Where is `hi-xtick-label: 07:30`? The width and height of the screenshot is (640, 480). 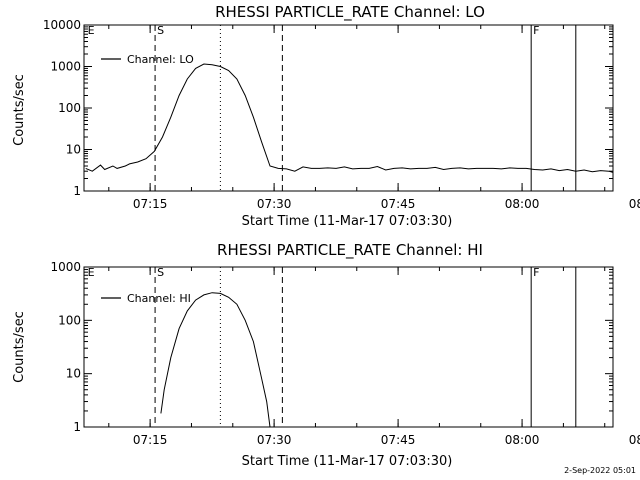
hi-xtick-label: 07:30 is located at coordinates (274, 440).